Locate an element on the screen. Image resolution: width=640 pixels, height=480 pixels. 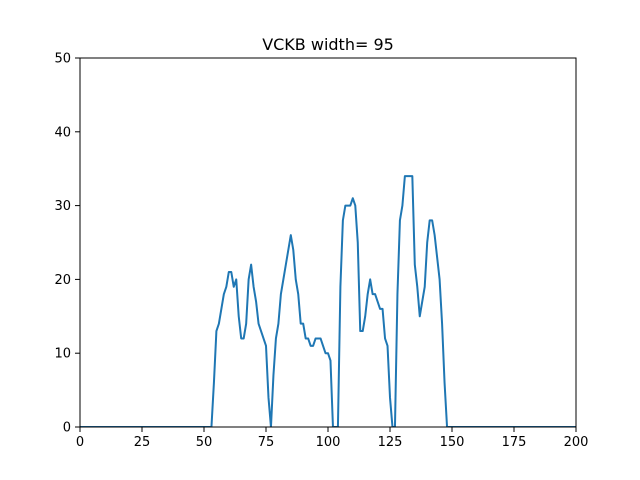
y-tick-label: 20 is located at coordinates (62, 280).